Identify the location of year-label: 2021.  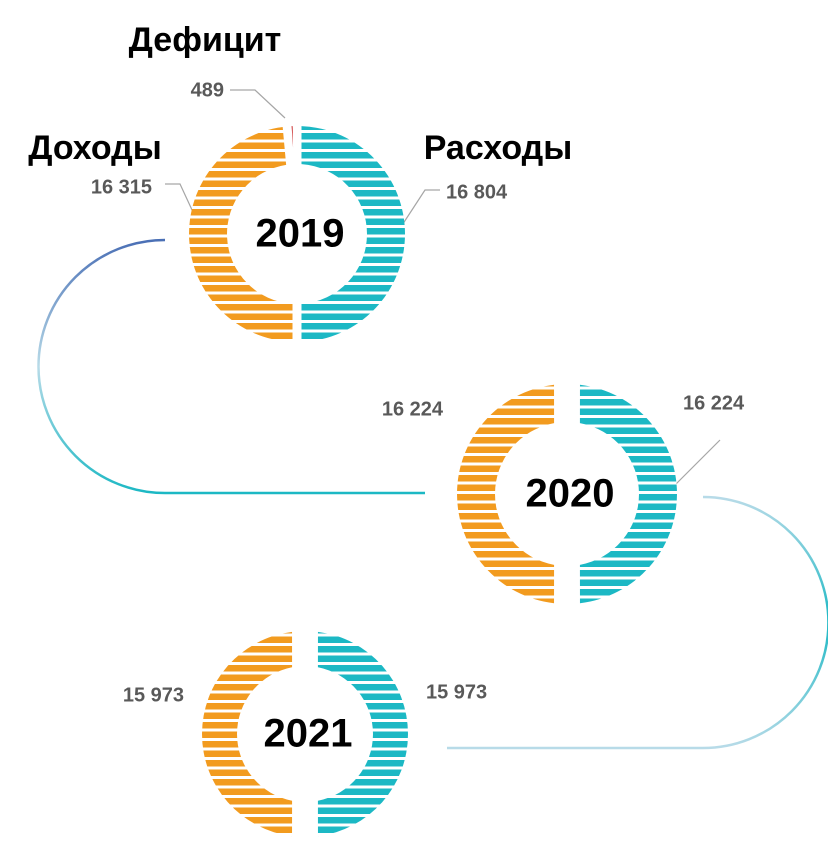
(308, 734).